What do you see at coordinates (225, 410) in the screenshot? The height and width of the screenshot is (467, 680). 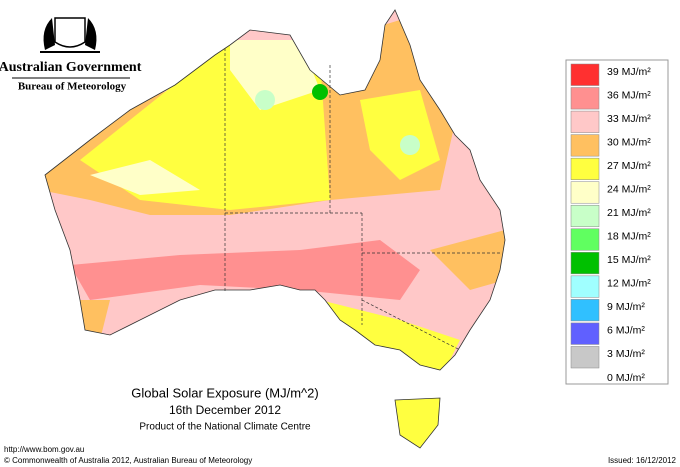 I see `map-date: 16th December 2012` at bounding box center [225, 410].